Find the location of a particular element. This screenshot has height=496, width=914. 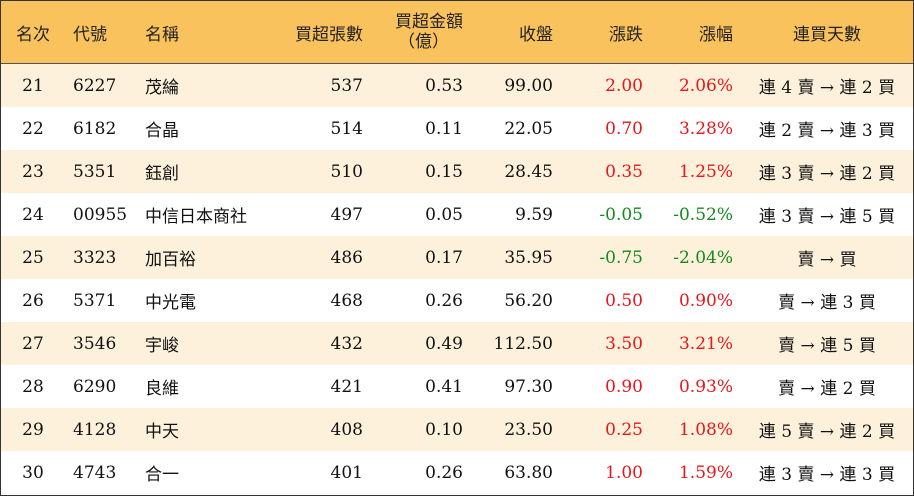

change-cell: 3.50 is located at coordinates (624, 343).